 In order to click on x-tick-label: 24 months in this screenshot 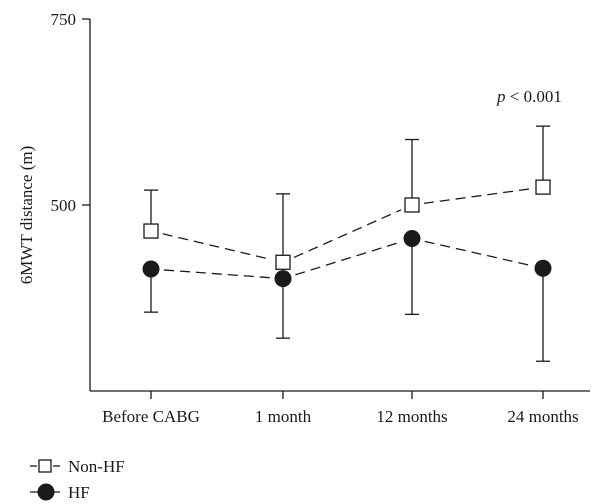, I will do `click(542, 416)`.